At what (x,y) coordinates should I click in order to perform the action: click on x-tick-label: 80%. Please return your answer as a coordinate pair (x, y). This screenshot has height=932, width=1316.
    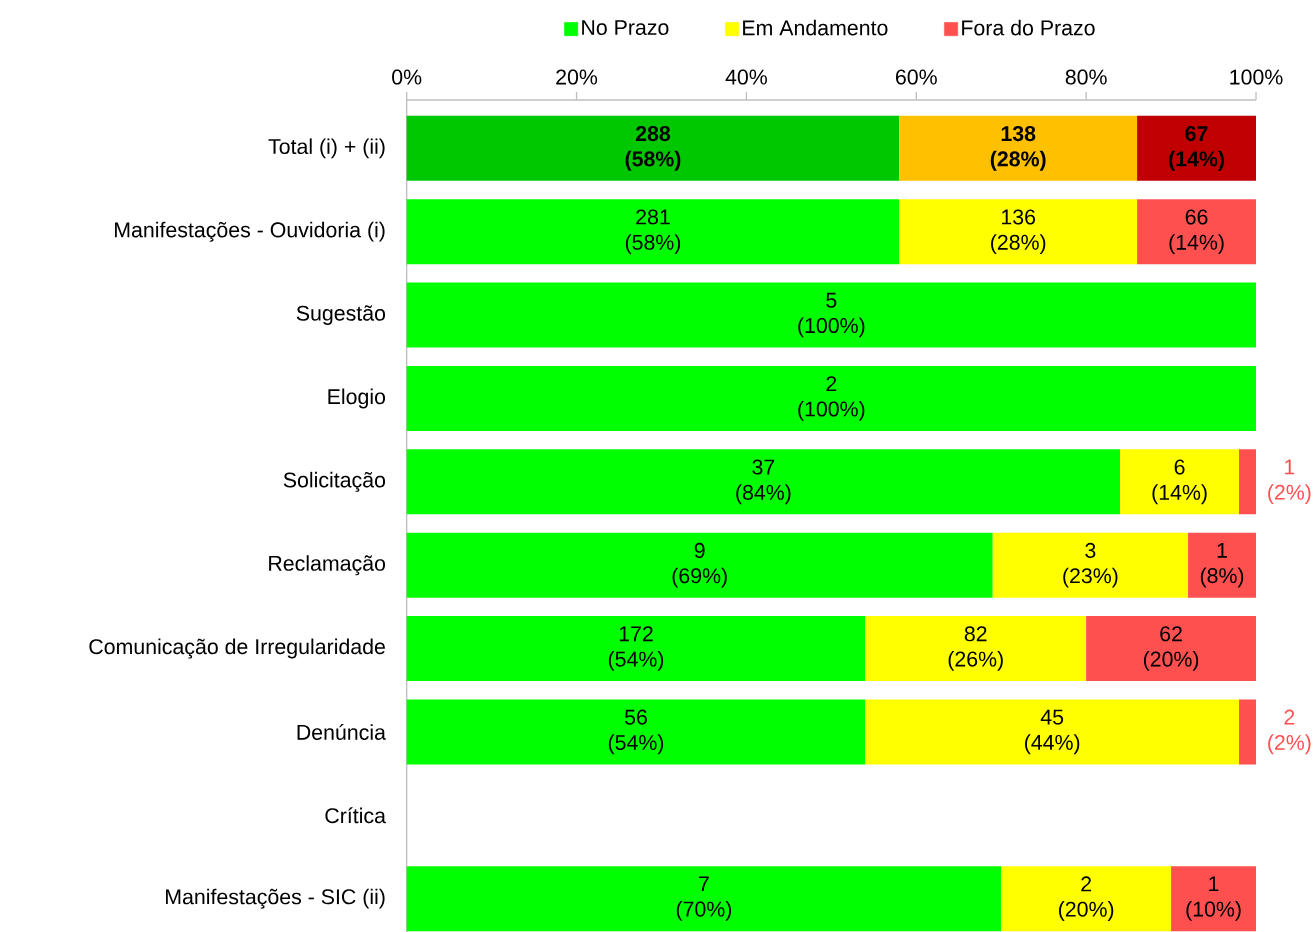
    Looking at the image, I should click on (1086, 77).